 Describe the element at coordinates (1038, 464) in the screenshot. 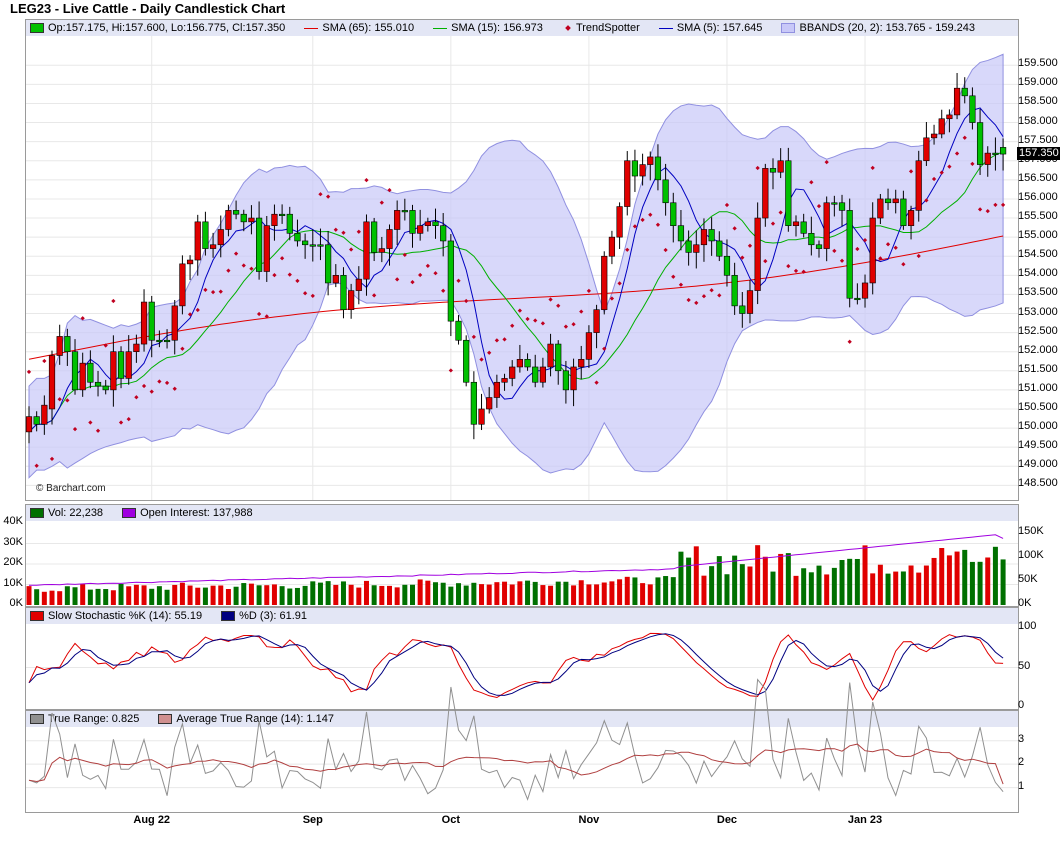

I see `price-tick-label: 149.000` at that location.